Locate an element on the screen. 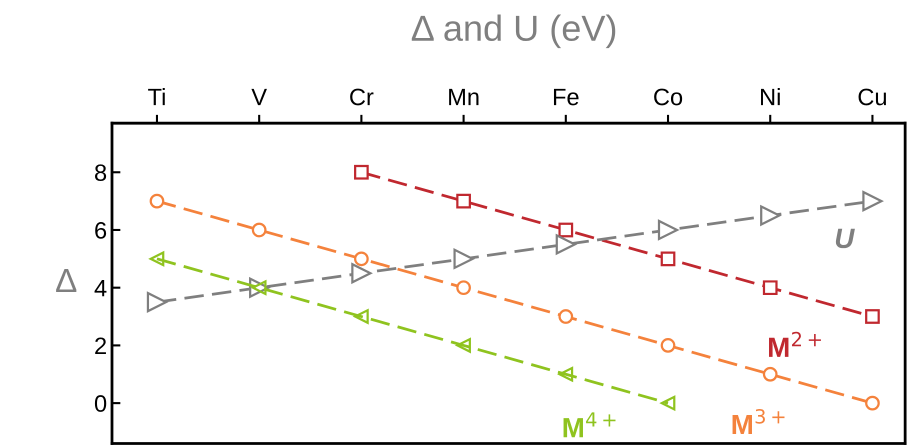  y-tick-label: 0 is located at coordinates (100, 403).